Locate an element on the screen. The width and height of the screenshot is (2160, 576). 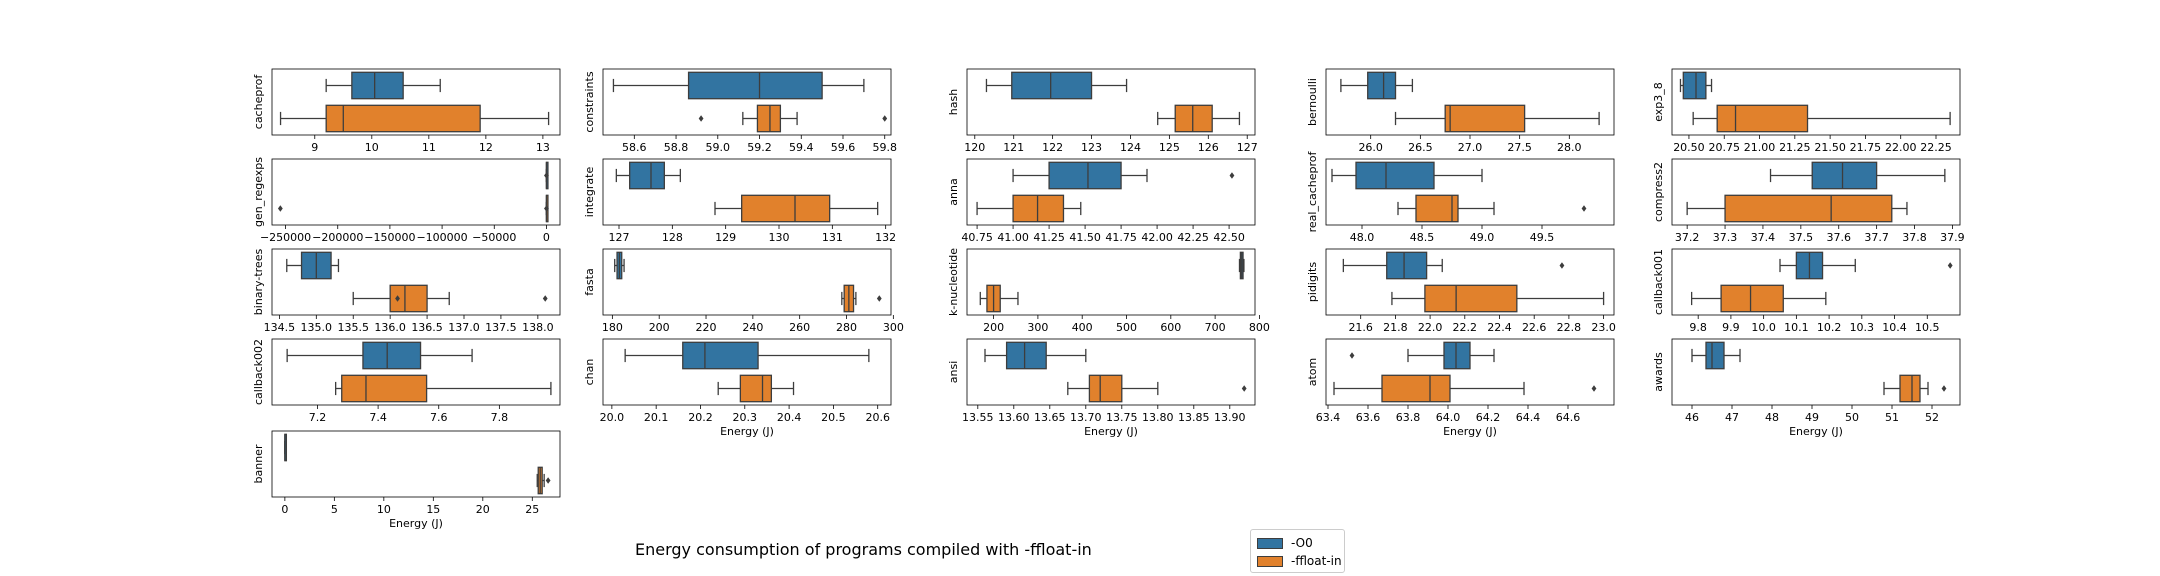
box-anna-o0 is located at coordinates (1123, 175).